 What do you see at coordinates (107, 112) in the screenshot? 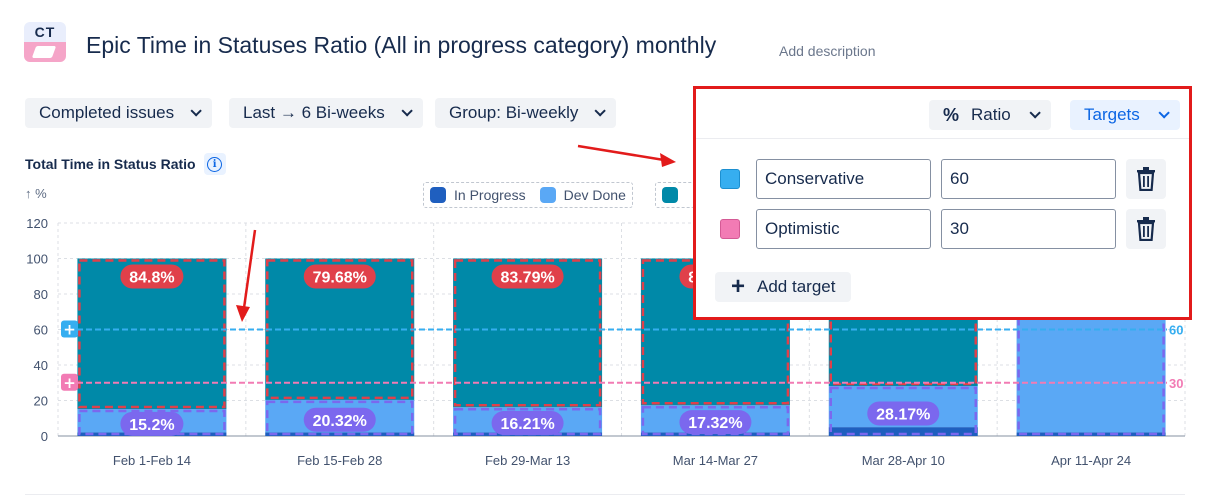
I see `issues-filter-label: Completed issues` at bounding box center [107, 112].